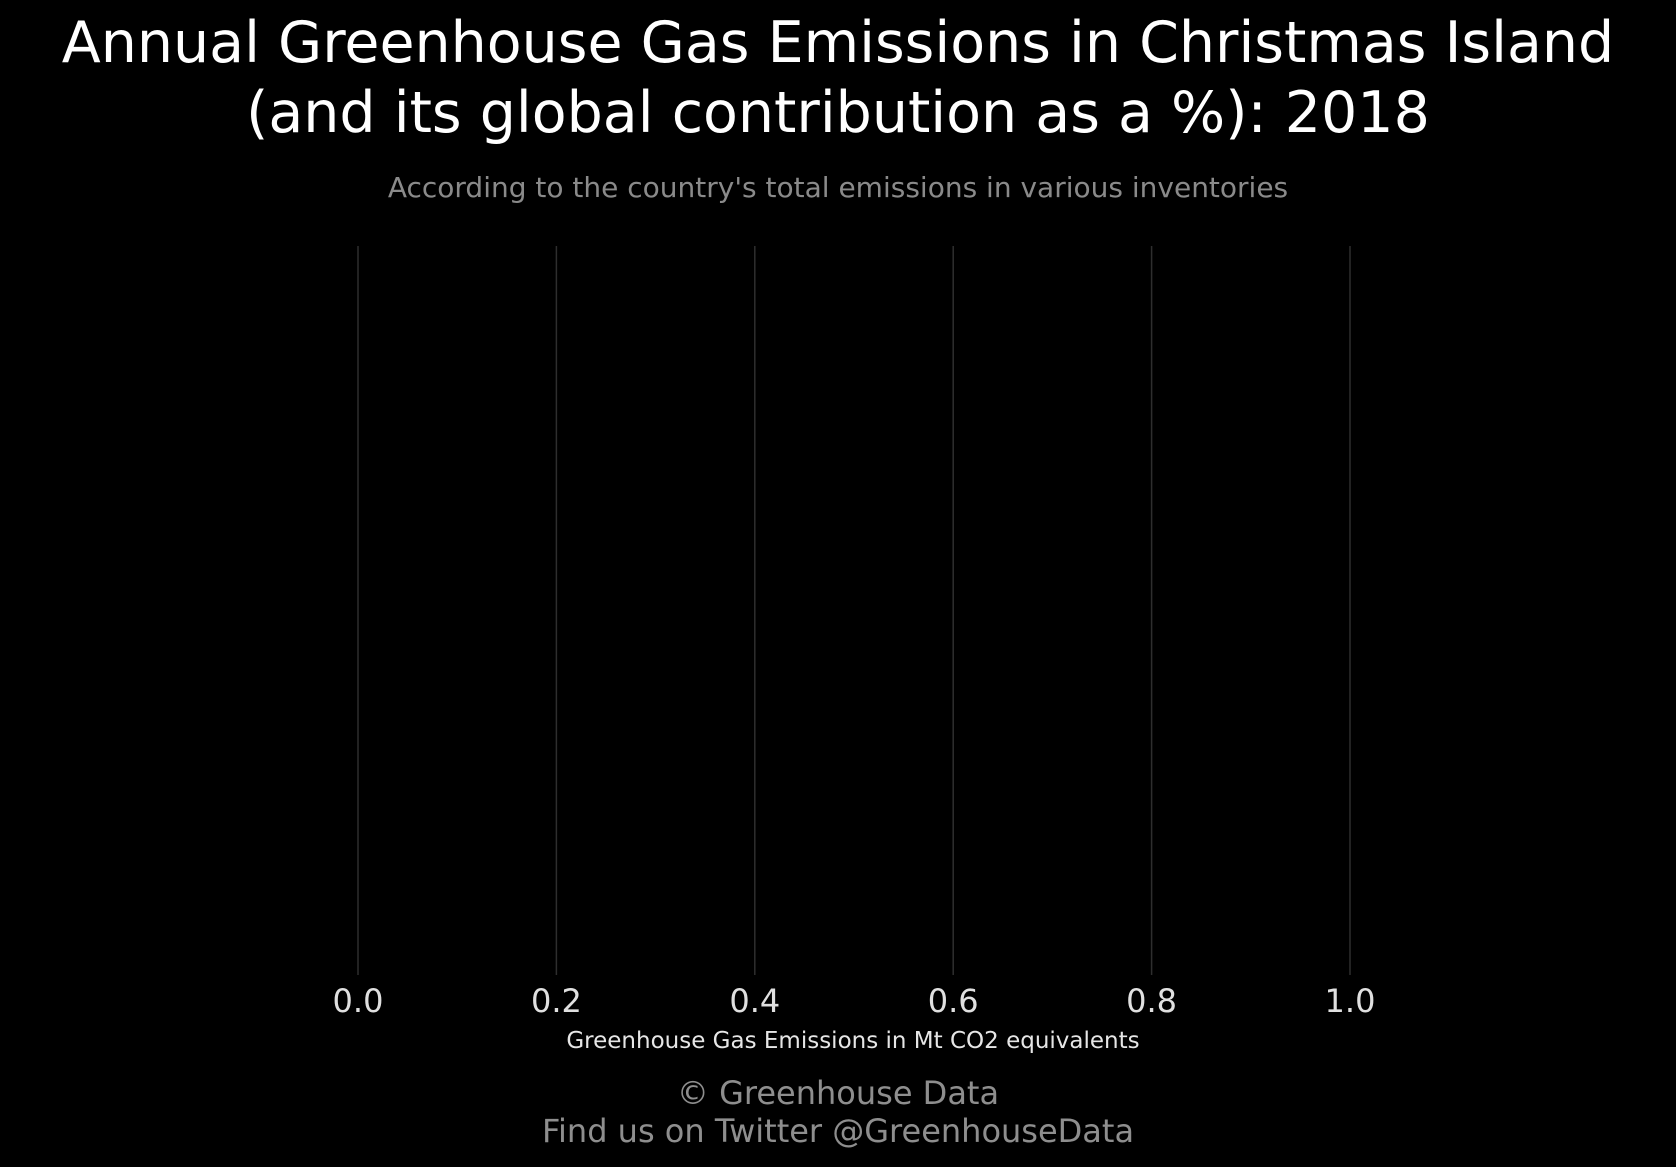 The width and height of the screenshot is (1676, 1167). What do you see at coordinates (556, 1001) in the screenshot?
I see `x-tick-label-1: 0.2` at bounding box center [556, 1001].